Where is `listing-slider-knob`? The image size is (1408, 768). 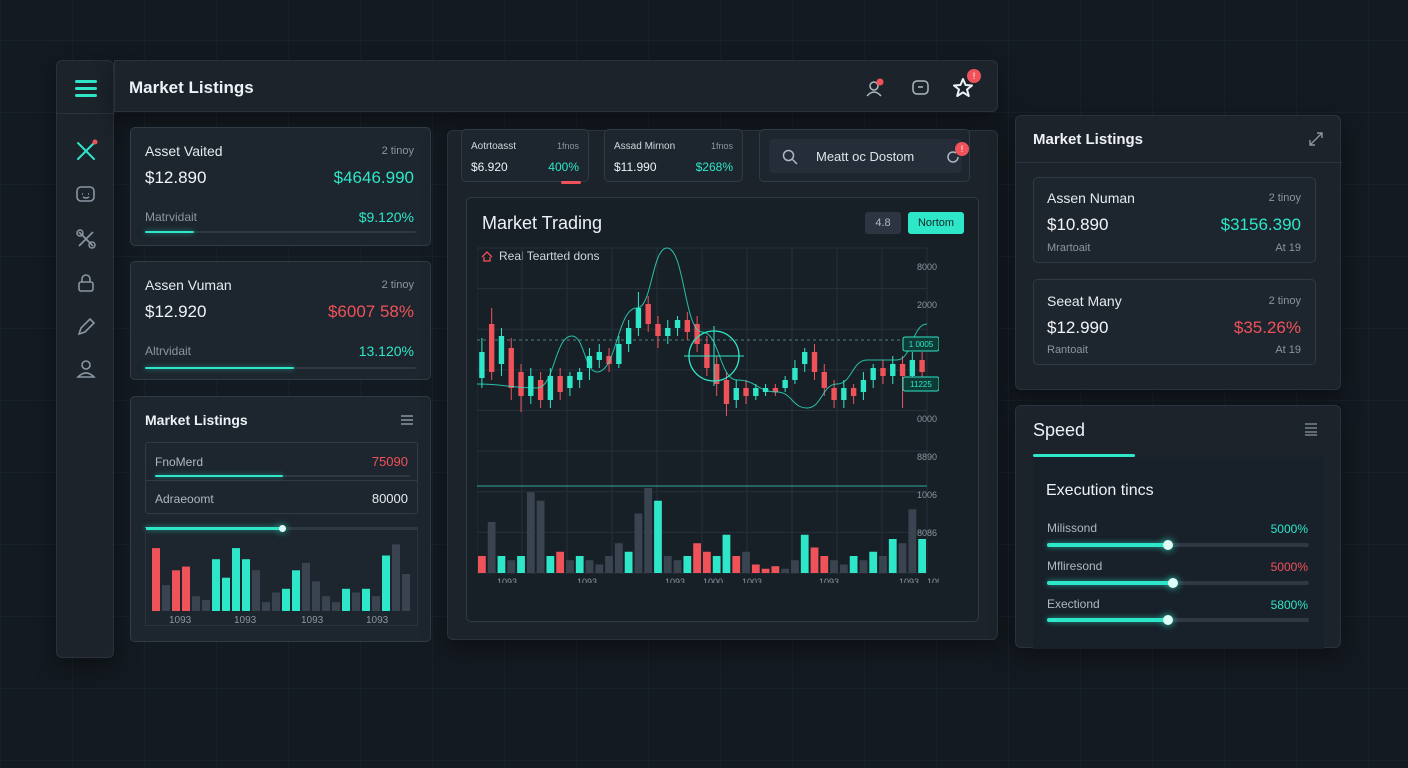
listing-slider-knob is located at coordinates (282, 528).